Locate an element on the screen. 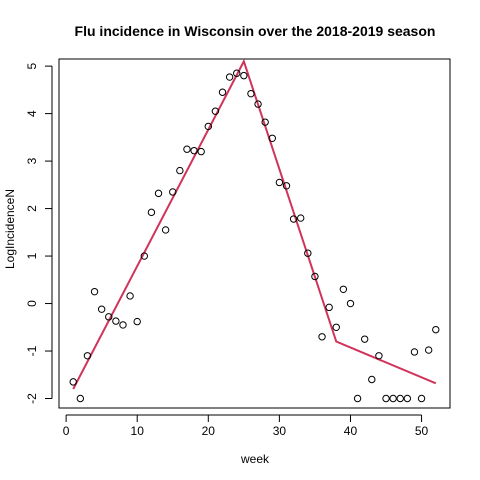 Image resolution: width=480 pixels, height=480 pixels. x-tick-label: 30 is located at coordinates (280, 431).